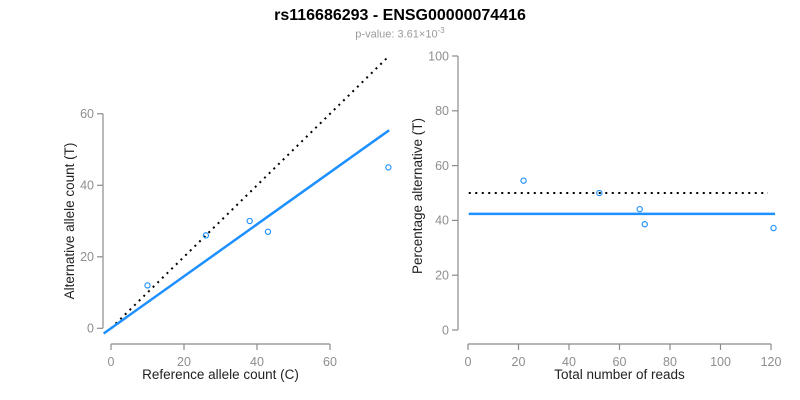  What do you see at coordinates (257, 362) in the screenshot?
I see `left-x-tick-label: 40` at bounding box center [257, 362].